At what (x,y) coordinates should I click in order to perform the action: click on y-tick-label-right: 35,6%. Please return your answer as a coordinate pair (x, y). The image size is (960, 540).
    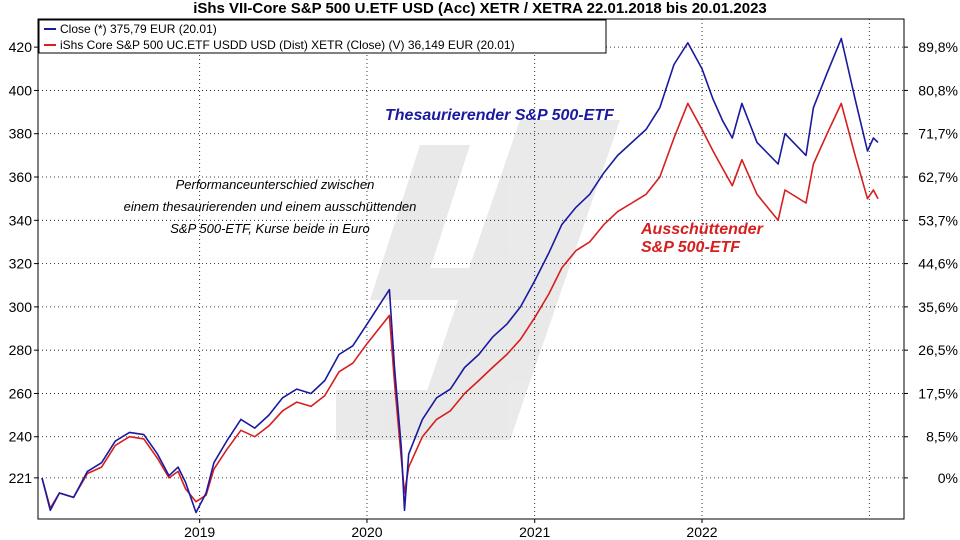
    Looking at the image, I should click on (938, 307).